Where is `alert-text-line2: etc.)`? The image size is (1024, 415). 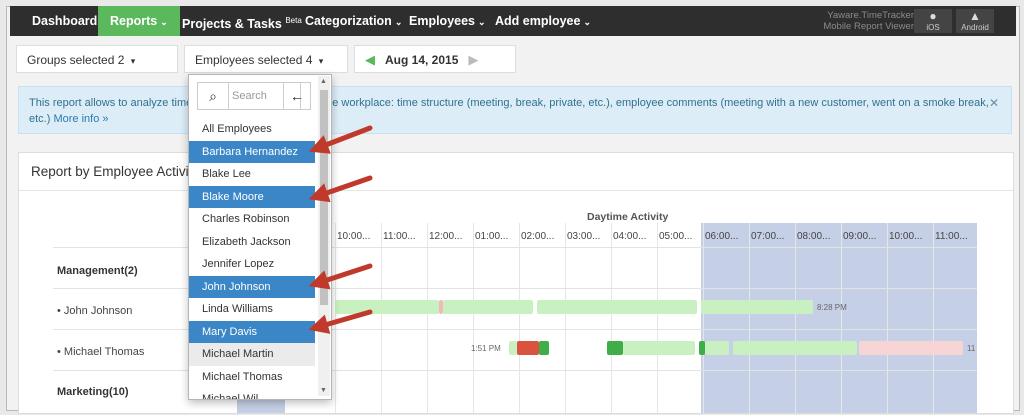 alert-text-line2: etc.) is located at coordinates (40, 119).